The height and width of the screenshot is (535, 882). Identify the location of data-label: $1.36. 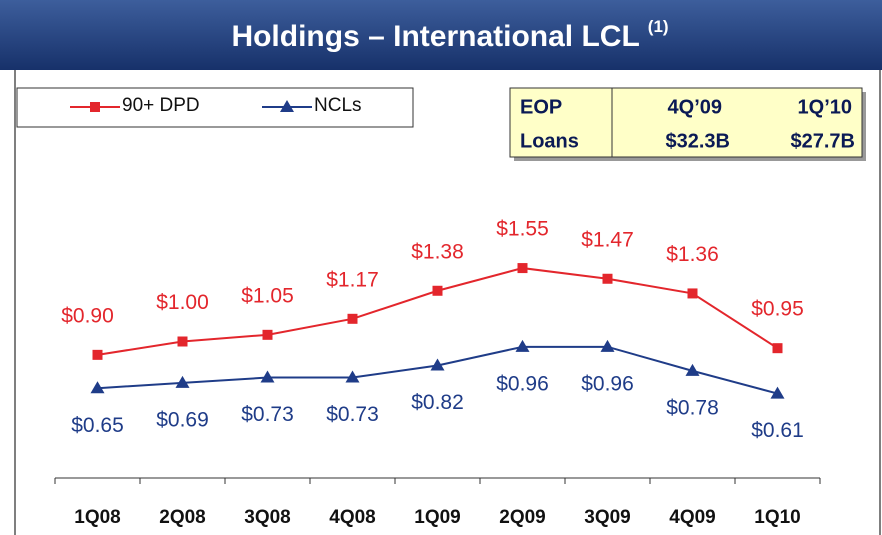
(692, 254).